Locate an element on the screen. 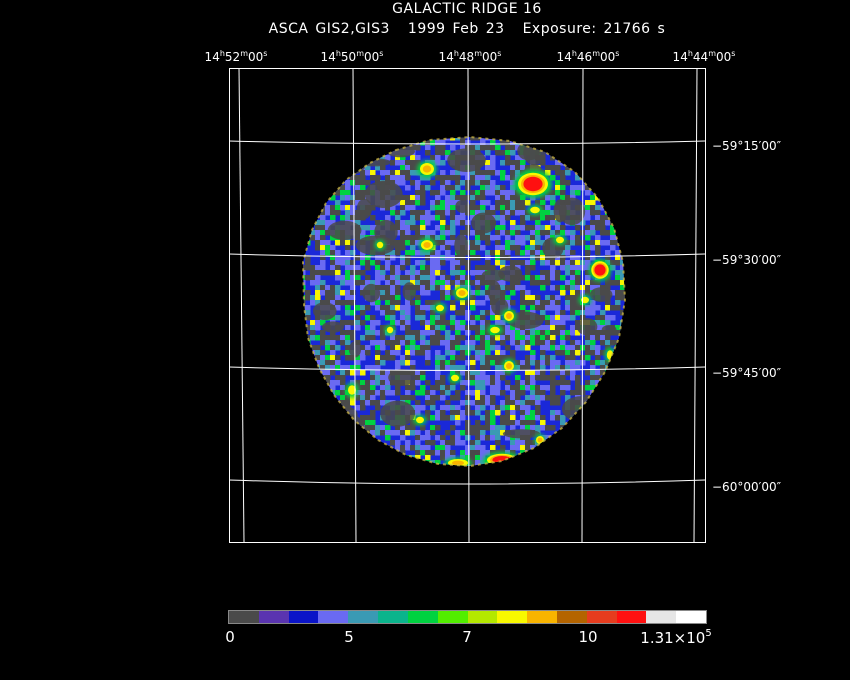 This screenshot has width=850, height=680. colorbar-label: 7 is located at coordinates (467, 637).